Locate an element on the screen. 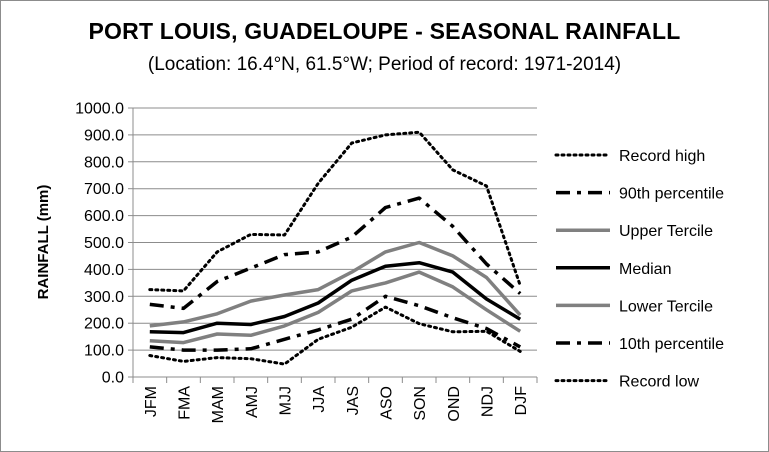  x-tick-label: FMA is located at coordinates (185, 403).